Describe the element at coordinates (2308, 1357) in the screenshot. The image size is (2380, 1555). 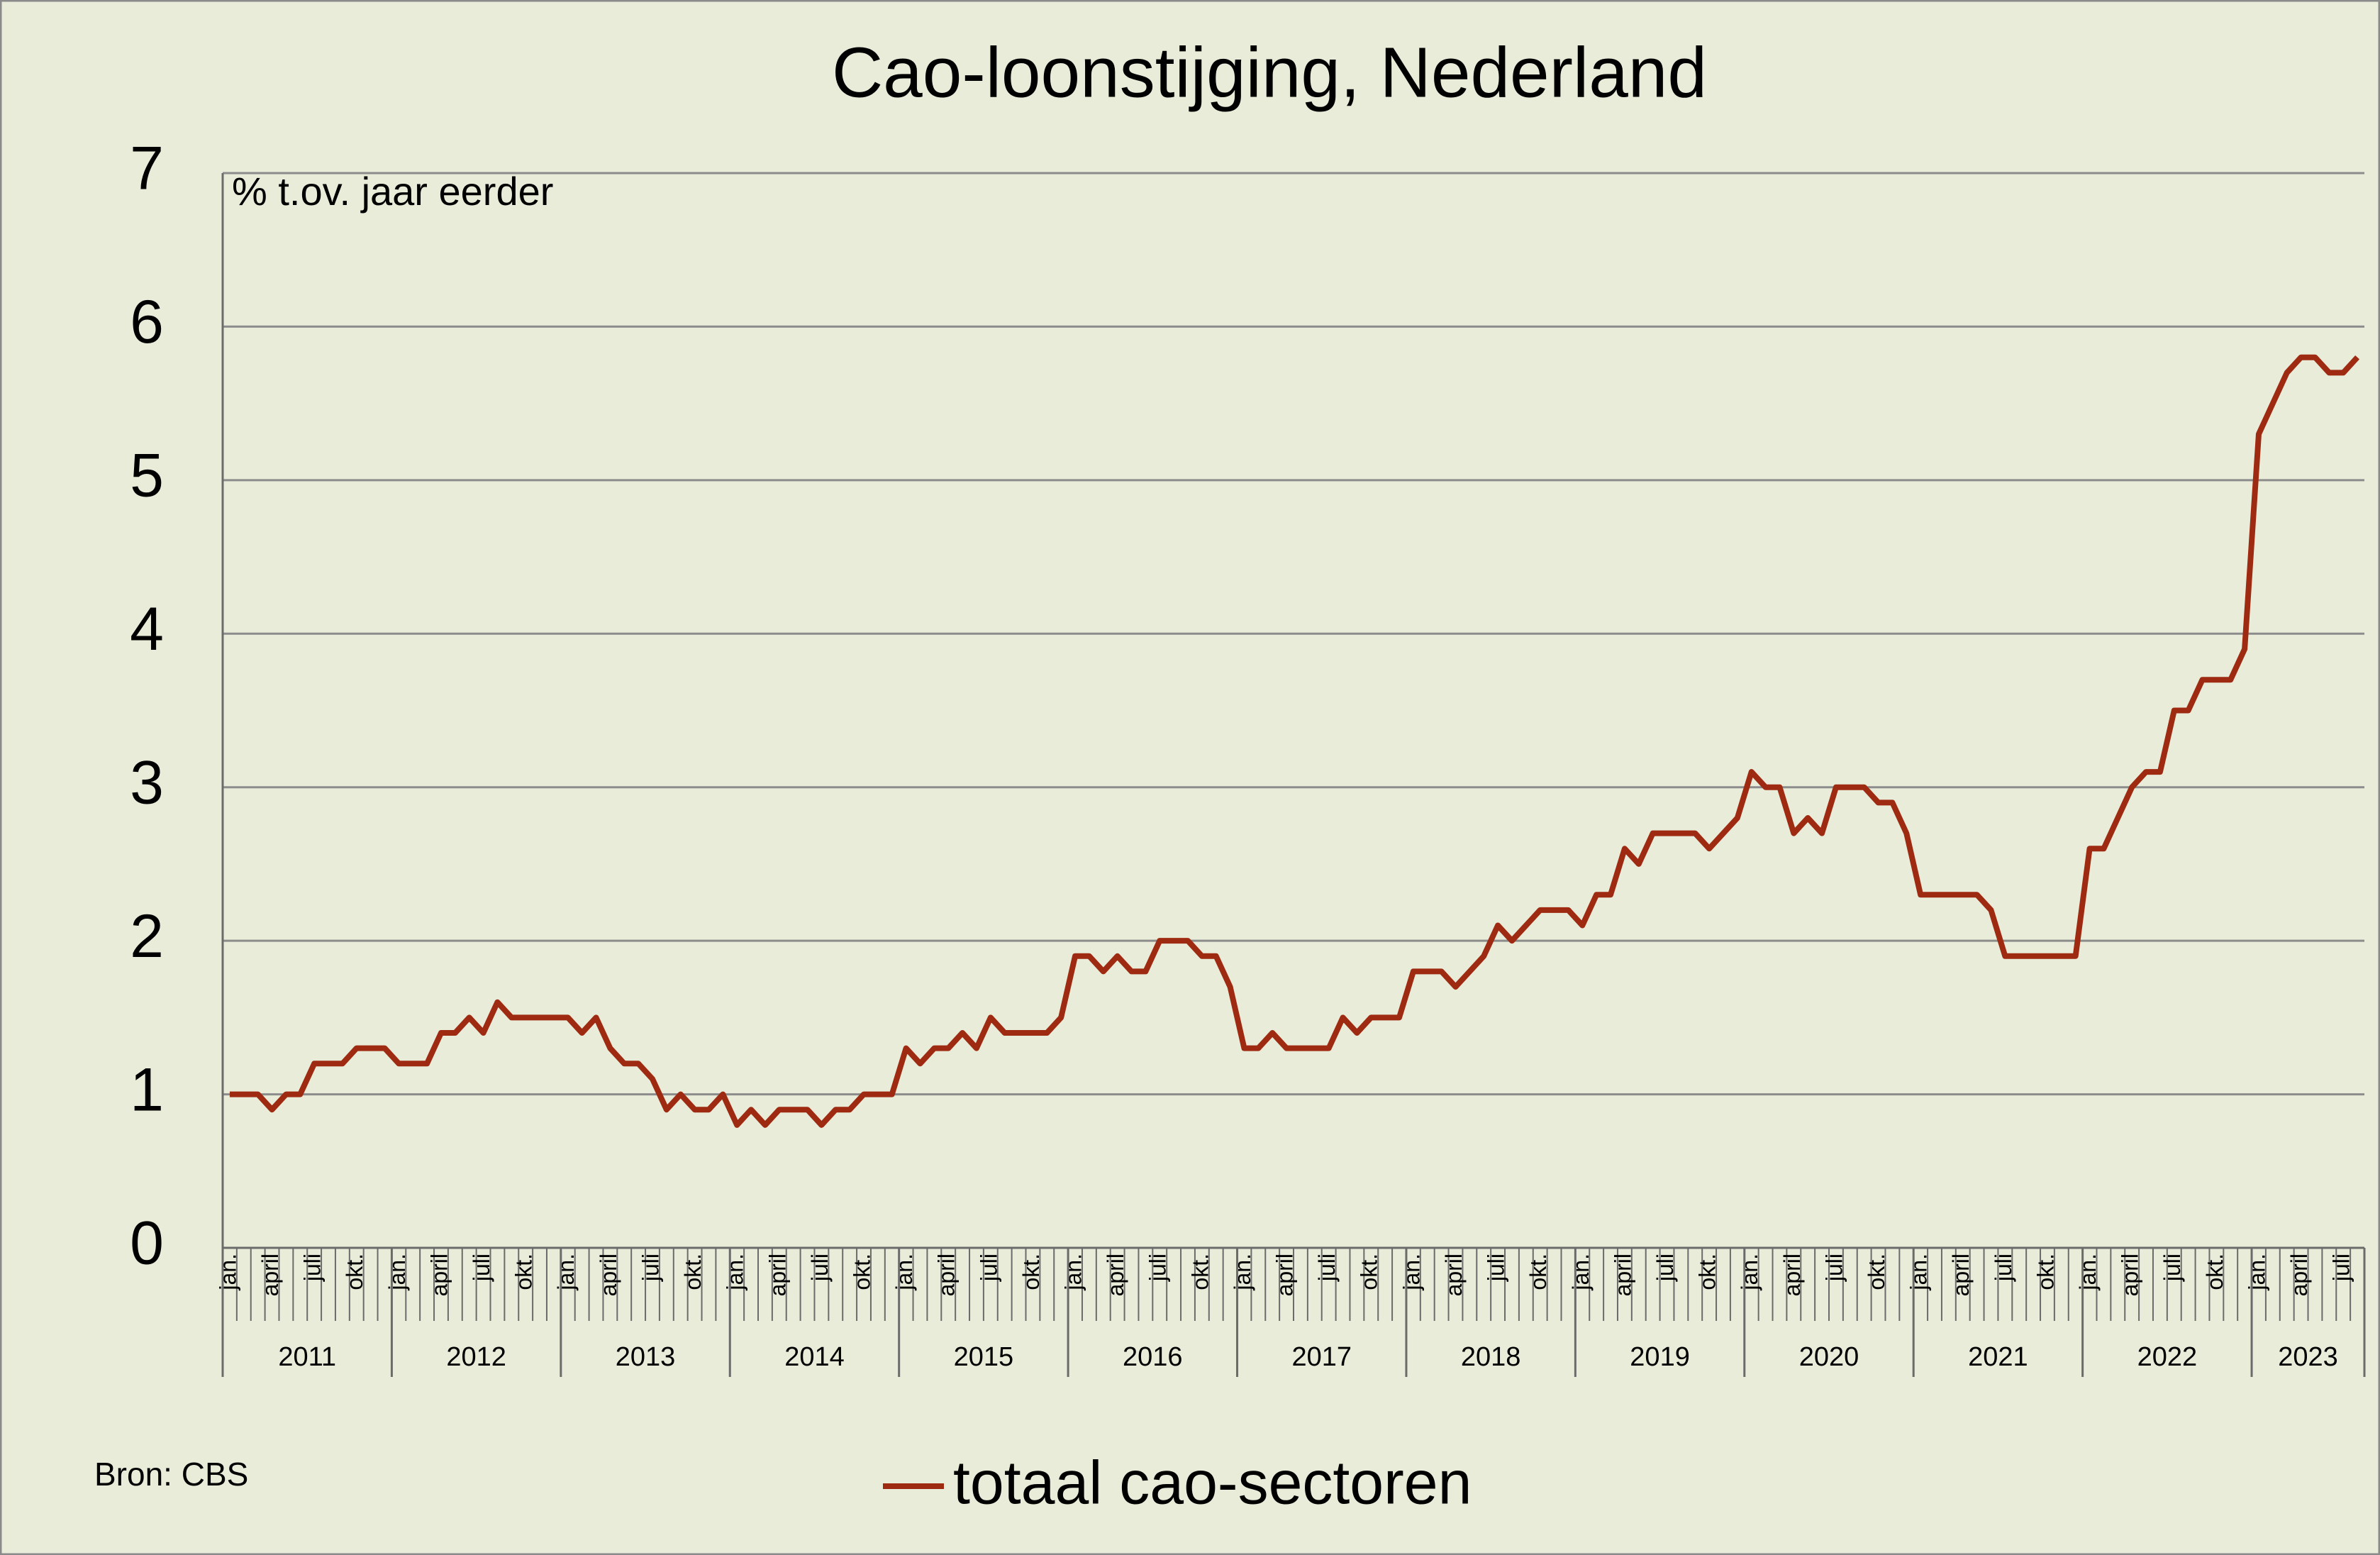
I see `year-label: 2023` at that location.